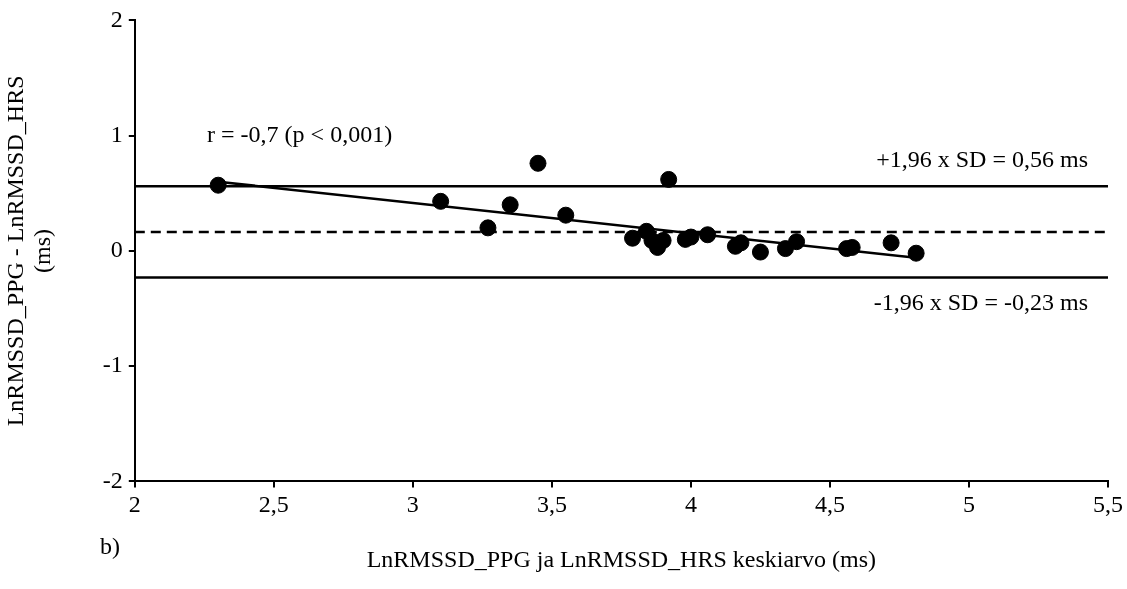 The width and height of the screenshot is (1127, 589). I want to click on x-tick-label: 5,5, so click(1108, 504).